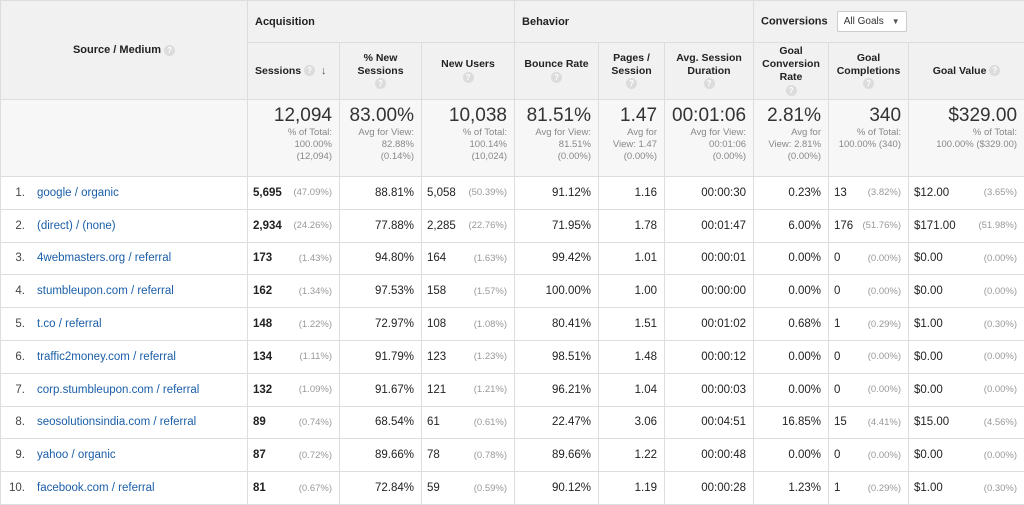 This screenshot has height=505, width=1024. I want to click on duration-cell: 00:00:48, so click(709, 455).